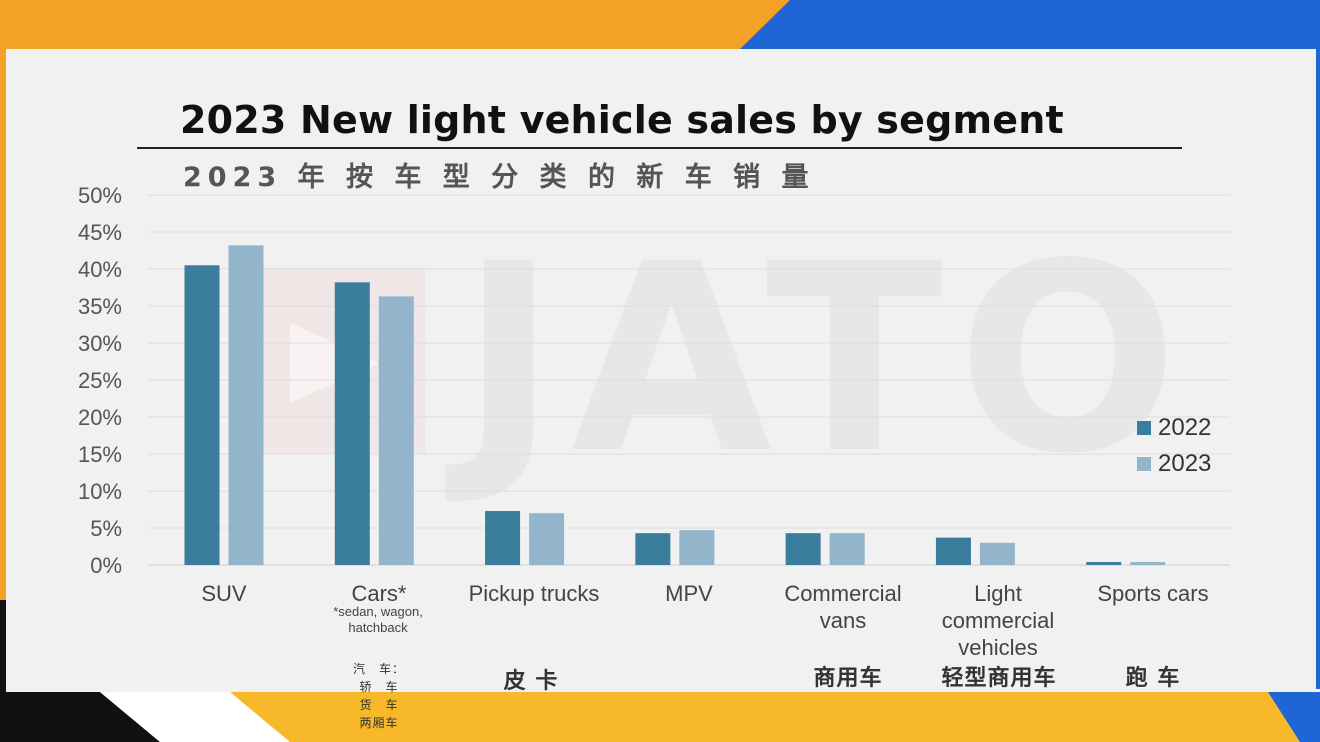 The width and height of the screenshot is (1320, 742). I want to click on category-note-cn-line: 轿 车, so click(379, 687).